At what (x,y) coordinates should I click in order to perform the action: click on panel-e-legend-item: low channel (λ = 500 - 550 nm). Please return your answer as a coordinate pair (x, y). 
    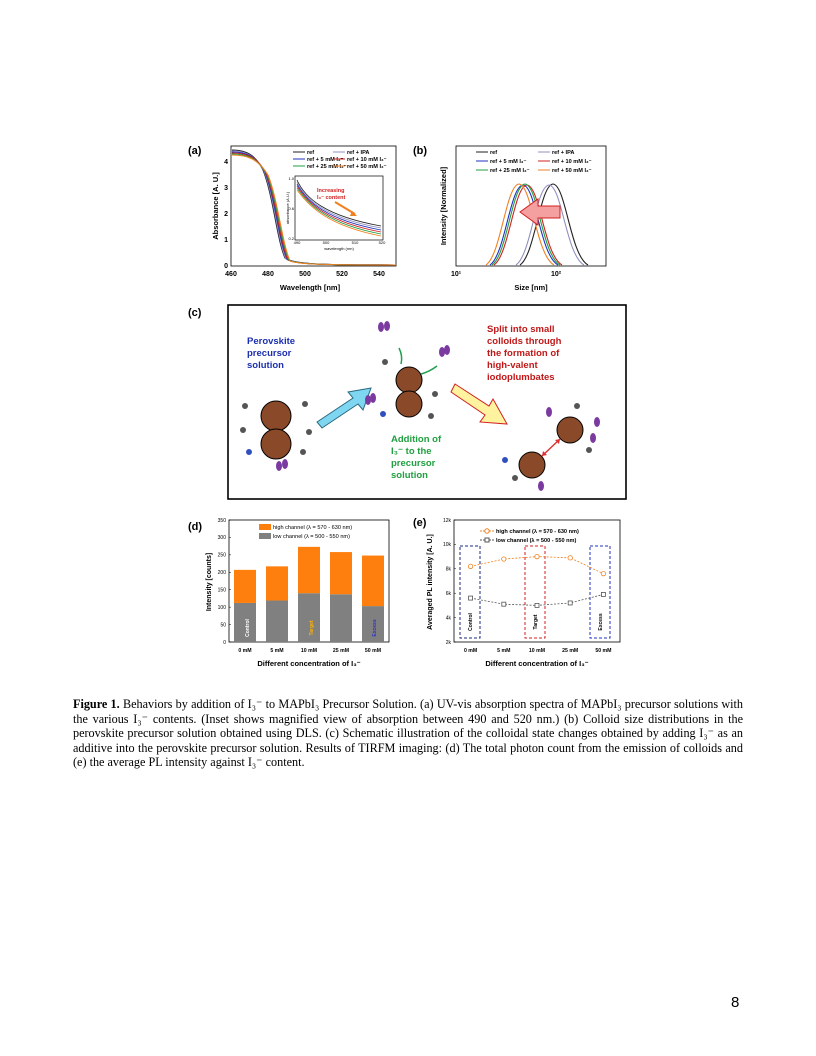
    Looking at the image, I should click on (536, 541).